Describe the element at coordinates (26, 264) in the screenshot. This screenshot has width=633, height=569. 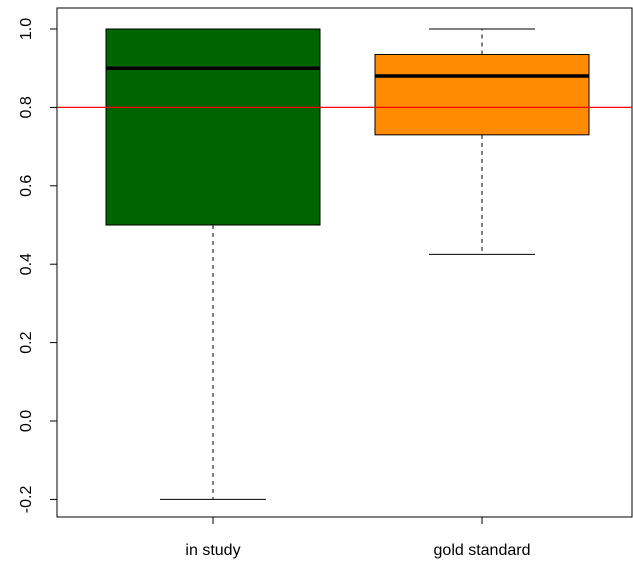
I see `y-tick-label: 0.4` at that location.